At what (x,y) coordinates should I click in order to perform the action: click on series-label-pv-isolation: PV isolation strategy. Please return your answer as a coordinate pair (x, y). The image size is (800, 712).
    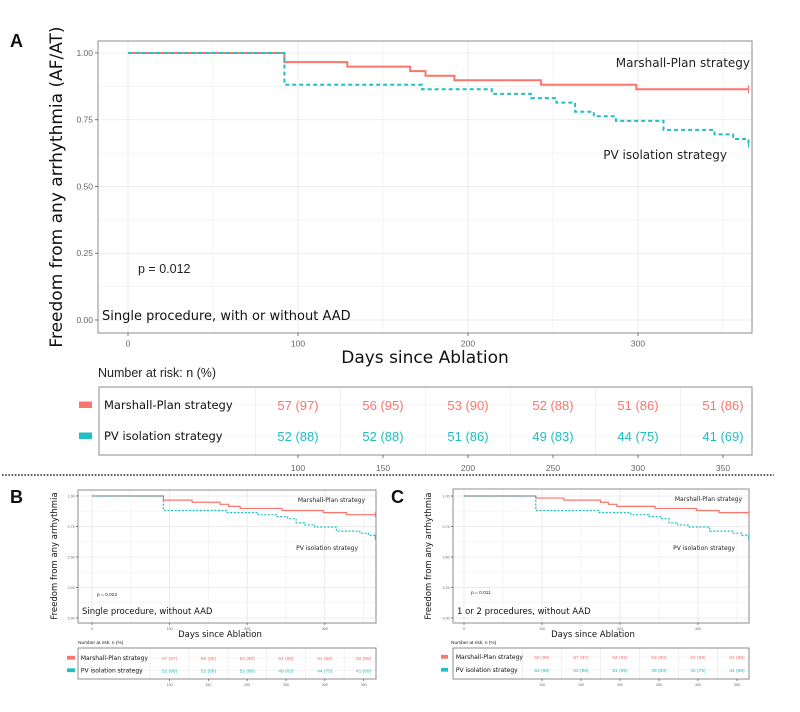
    Looking at the image, I should click on (665, 155).